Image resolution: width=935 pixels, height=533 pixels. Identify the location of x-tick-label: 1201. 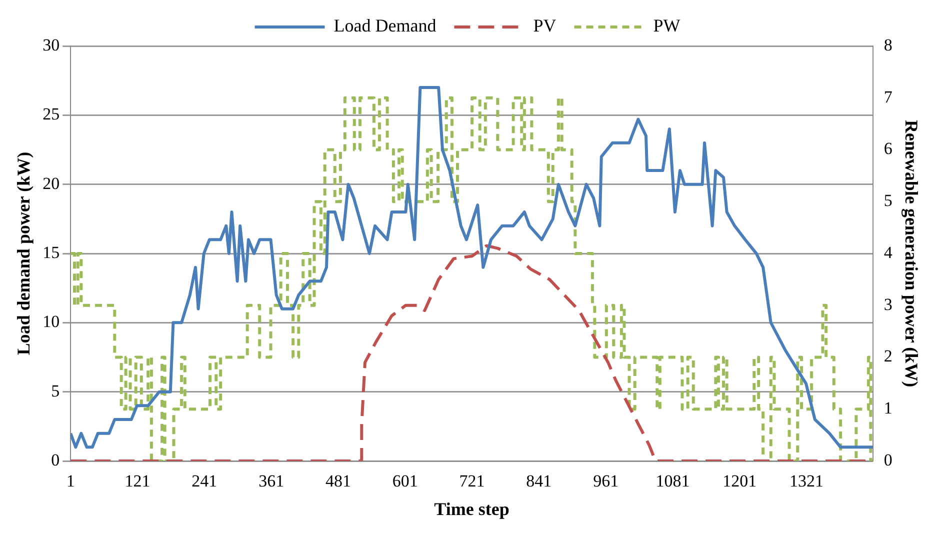
(739, 481).